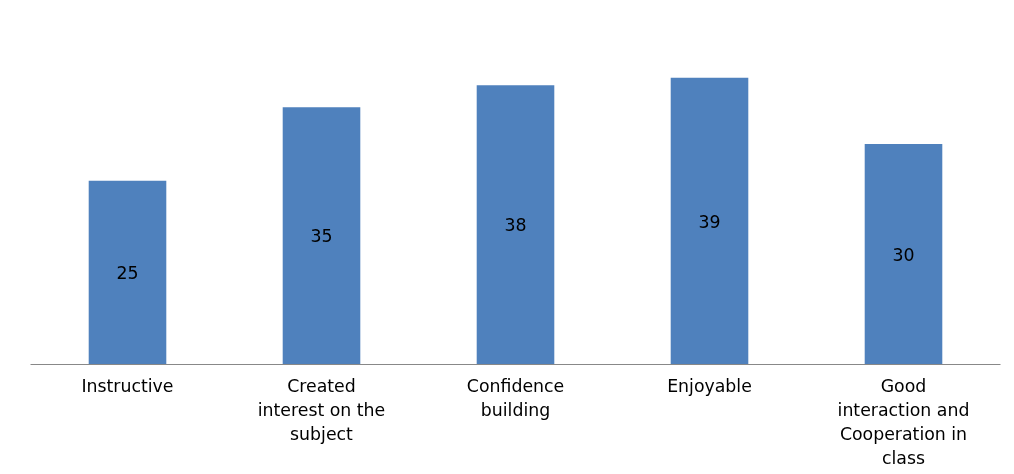  I want to click on data-label: 25, so click(127, 273).